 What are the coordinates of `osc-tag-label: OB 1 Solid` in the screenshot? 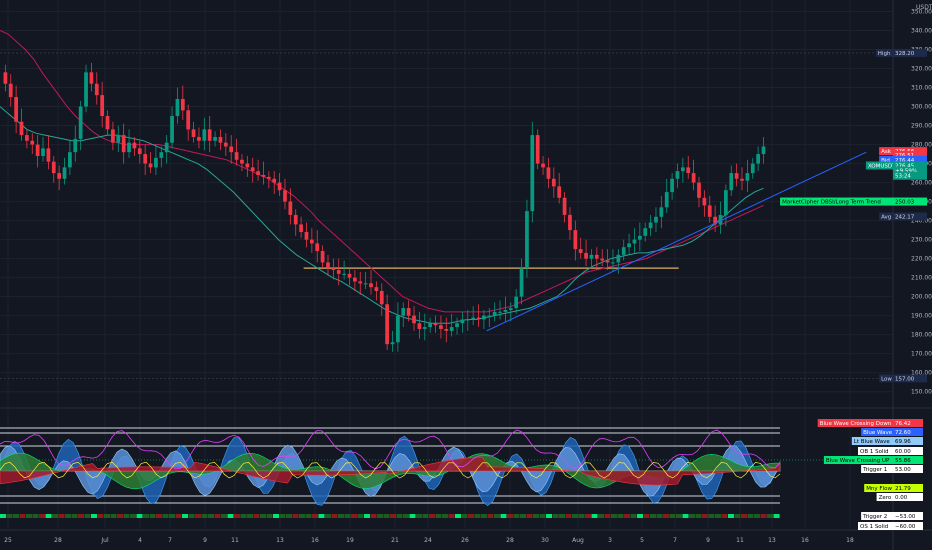 It's located at (874, 452).